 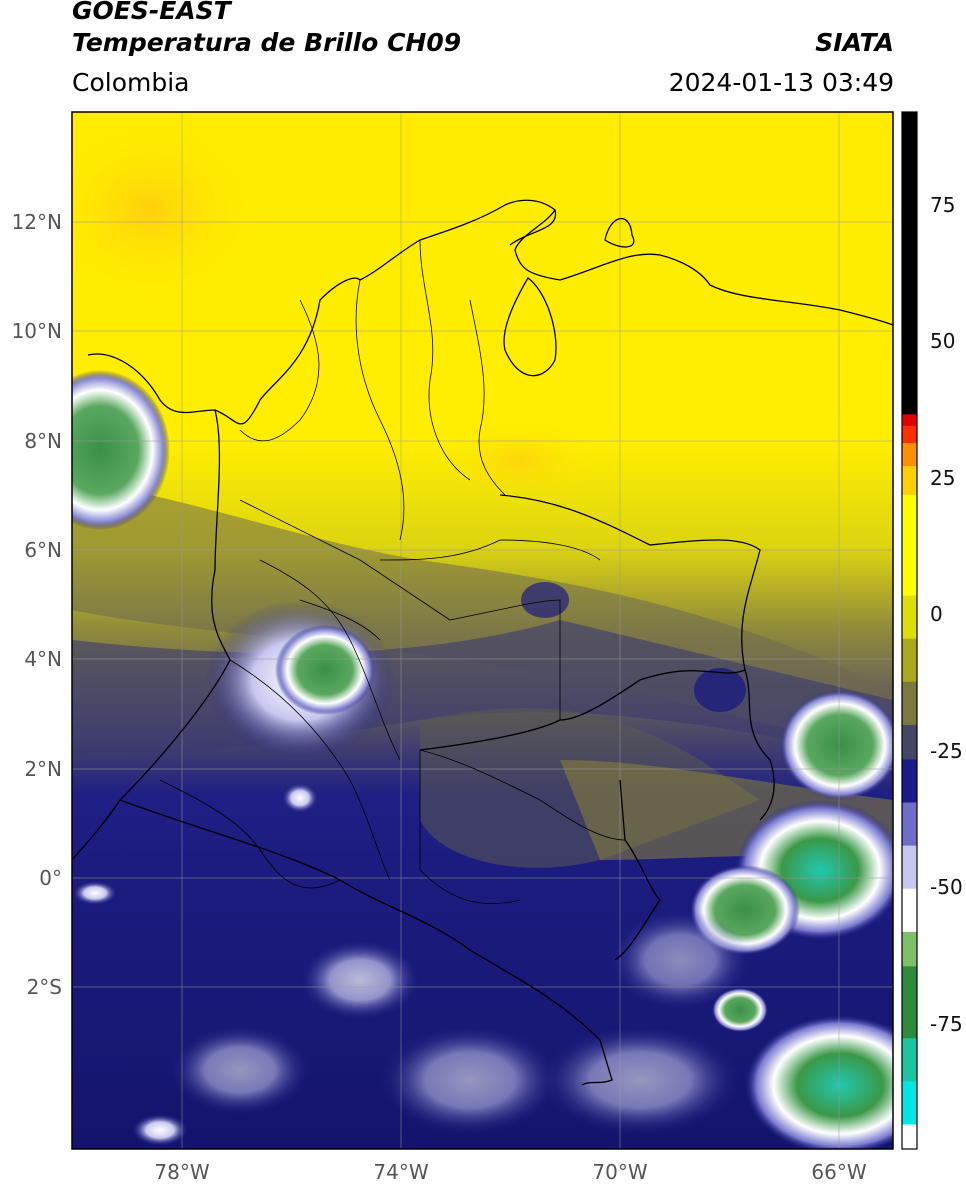 What do you see at coordinates (637, 870) in the screenshot?
I see `amazon-border` at bounding box center [637, 870].